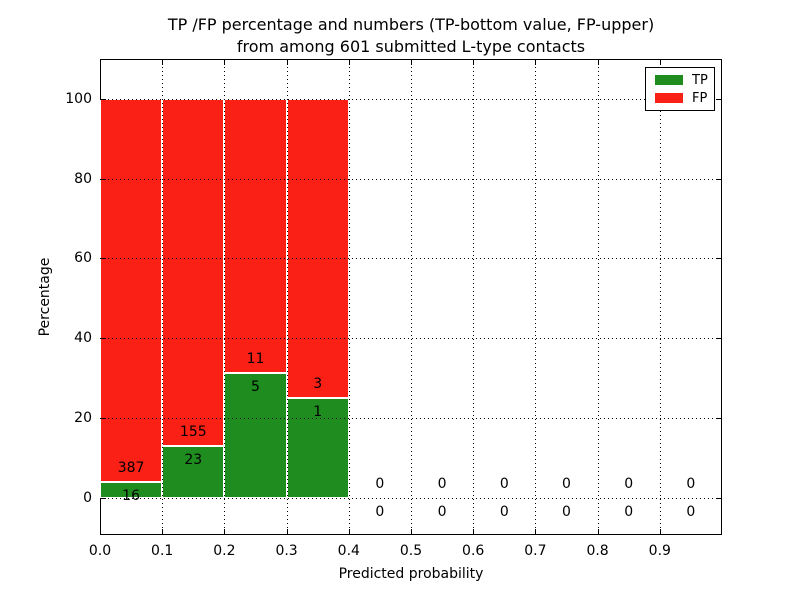 Image resolution: width=800 pixels, height=600 pixels. What do you see at coordinates (411, 574) in the screenshot?
I see `x-axis-label: Predicted probability` at bounding box center [411, 574].